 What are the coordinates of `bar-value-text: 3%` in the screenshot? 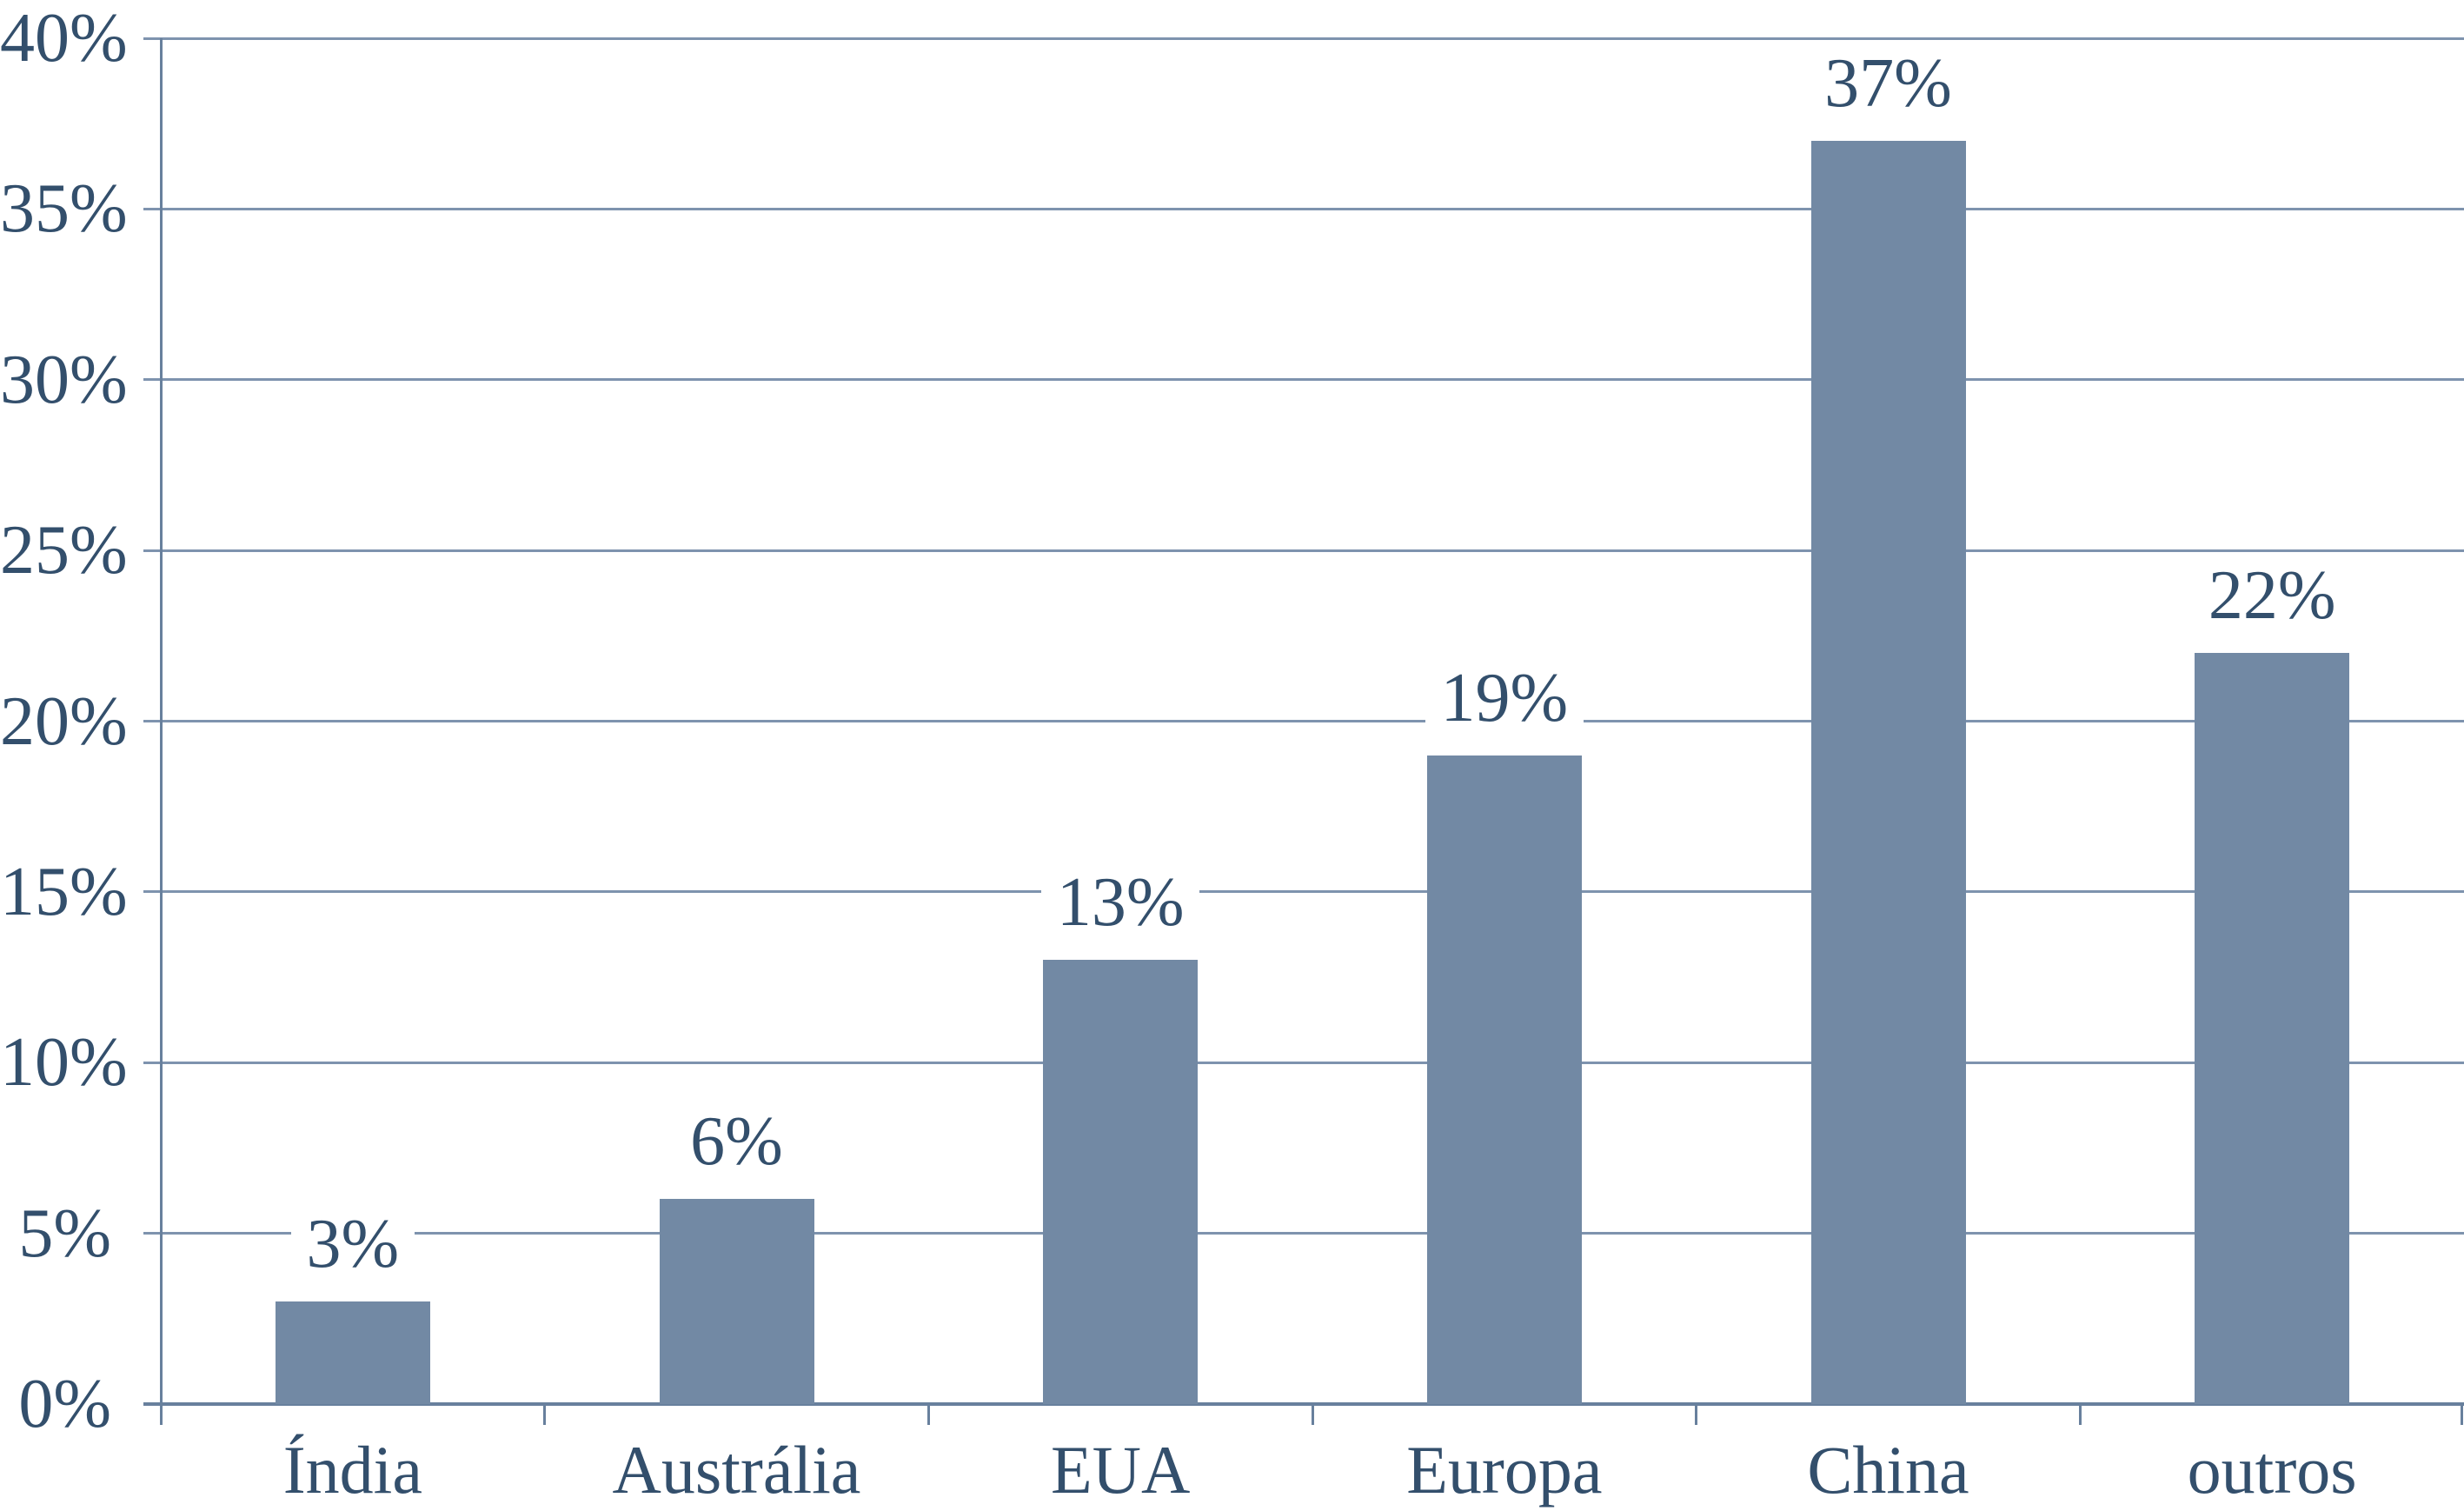 It's located at (352, 1244).